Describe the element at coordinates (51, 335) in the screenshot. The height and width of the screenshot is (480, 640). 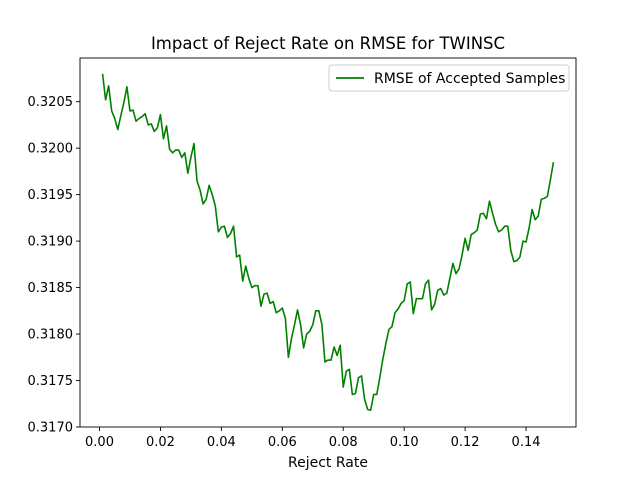
I see `y-tick-label: 0.3180` at that location.